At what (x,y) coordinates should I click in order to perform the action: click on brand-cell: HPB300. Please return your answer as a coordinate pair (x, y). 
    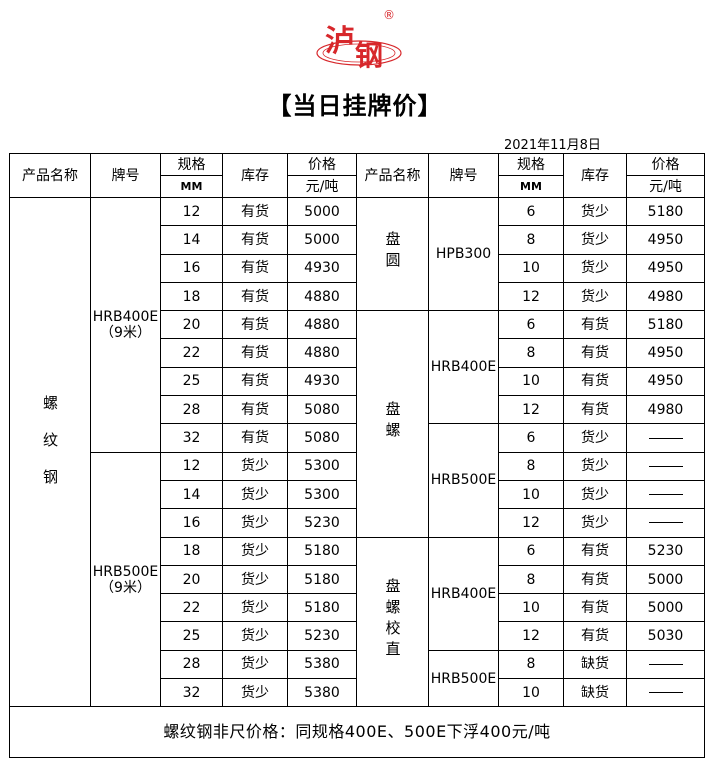
    Looking at the image, I should click on (463, 254).